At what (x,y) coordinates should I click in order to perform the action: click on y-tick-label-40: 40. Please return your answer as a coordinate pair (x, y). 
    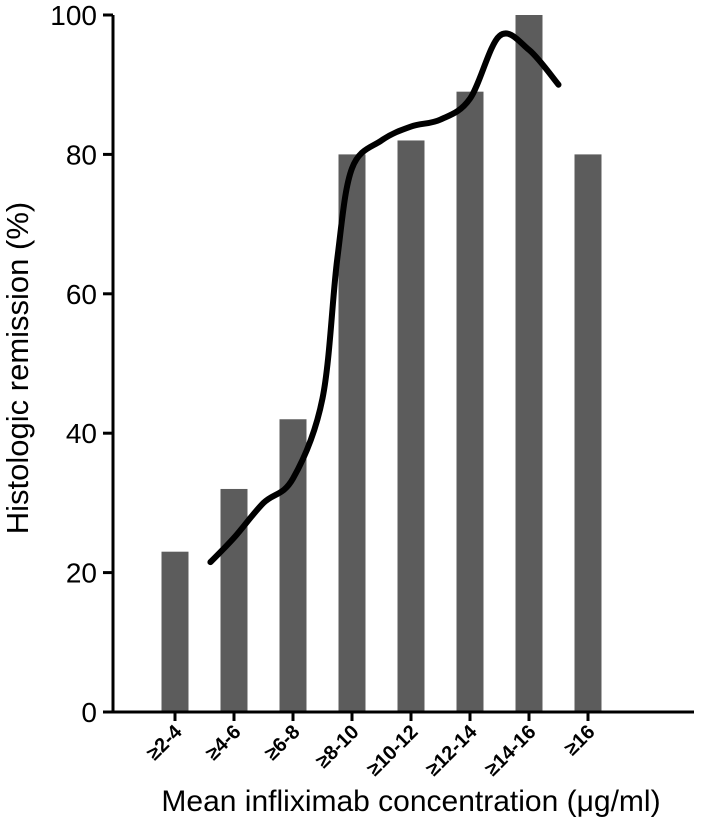
    Looking at the image, I should click on (81, 433).